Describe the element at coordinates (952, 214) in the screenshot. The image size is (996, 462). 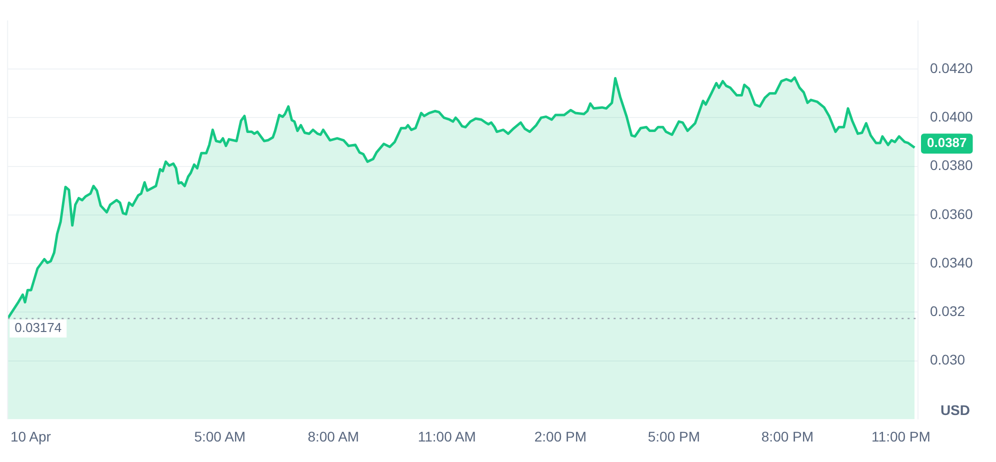
I see `y-tick-label: 0.0360` at that location.